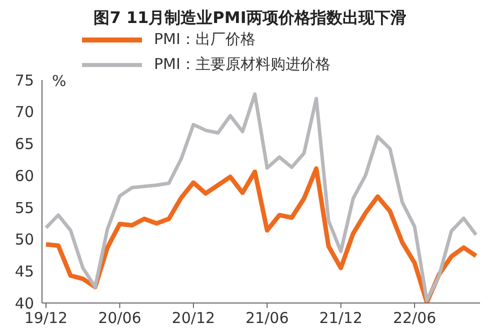 Image resolution: width=500 pixels, height=335 pixels. I want to click on chart-title: 图7 11月制造业PMI两项价格指数出现下滑, so click(250, 18).